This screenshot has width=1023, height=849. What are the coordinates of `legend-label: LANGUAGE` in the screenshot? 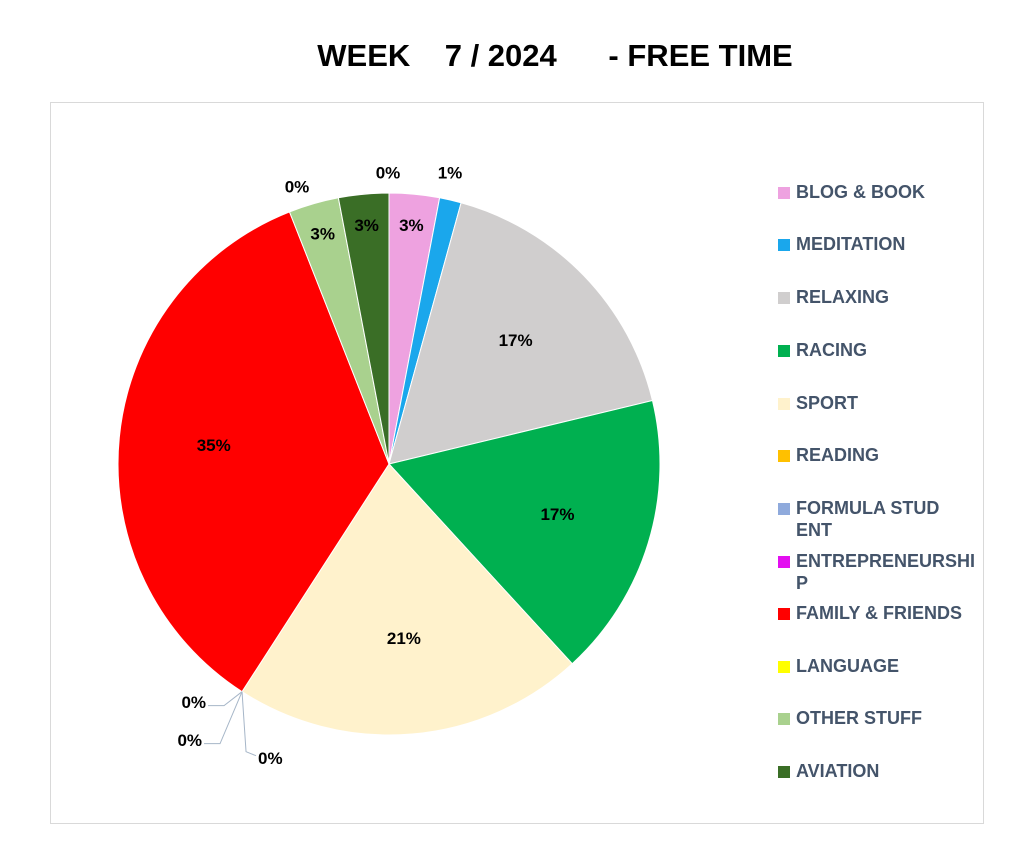 It's located at (847, 666).